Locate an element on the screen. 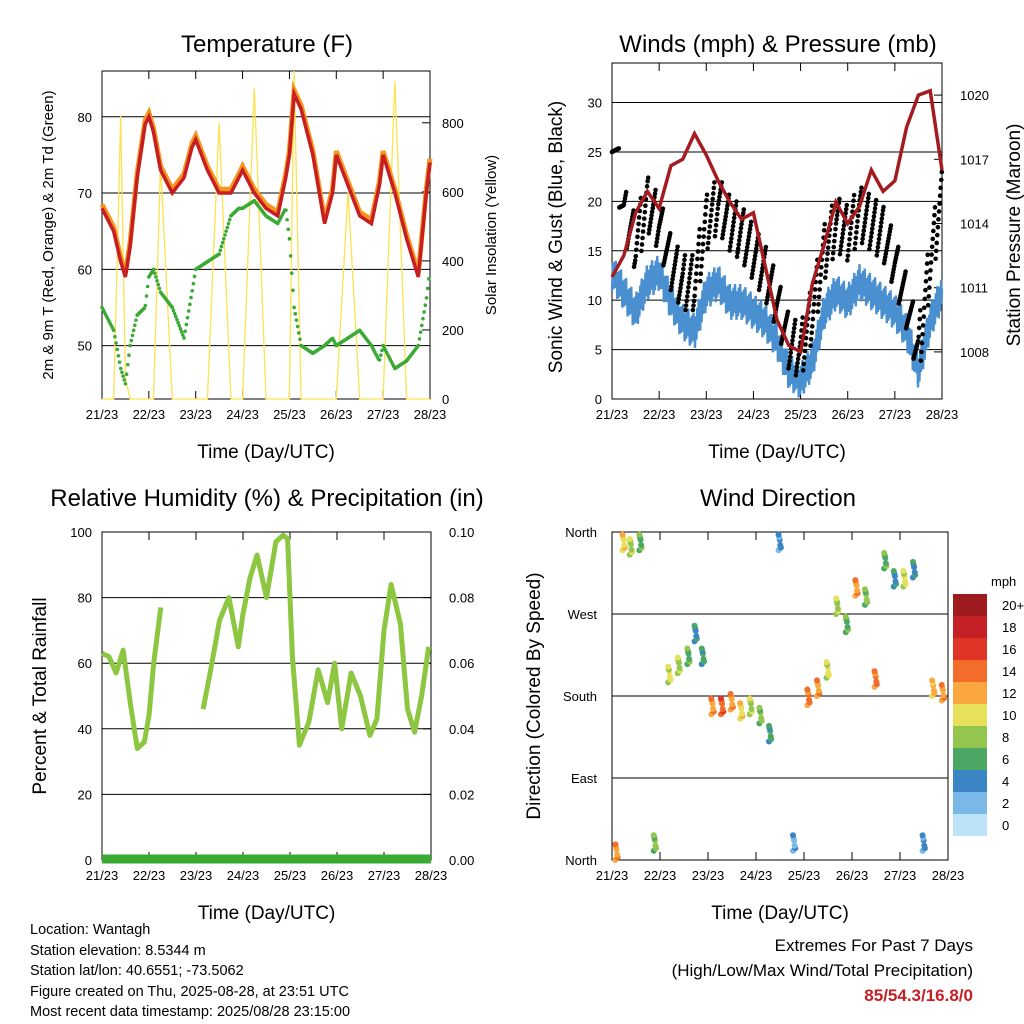 Image resolution: width=1024 pixels, height=1024 pixels. colorbar-swatch is located at coordinates (970, 627).